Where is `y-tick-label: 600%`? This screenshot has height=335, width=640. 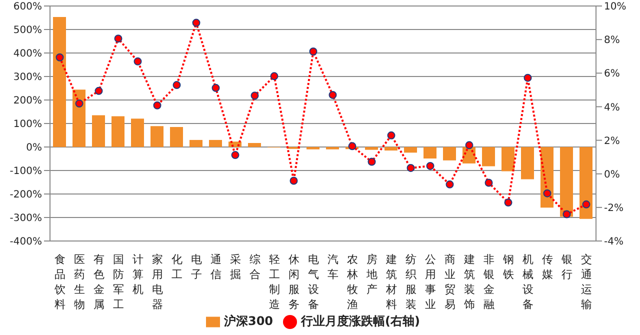
y-tick-label: 600% is located at coordinates (27, 7).